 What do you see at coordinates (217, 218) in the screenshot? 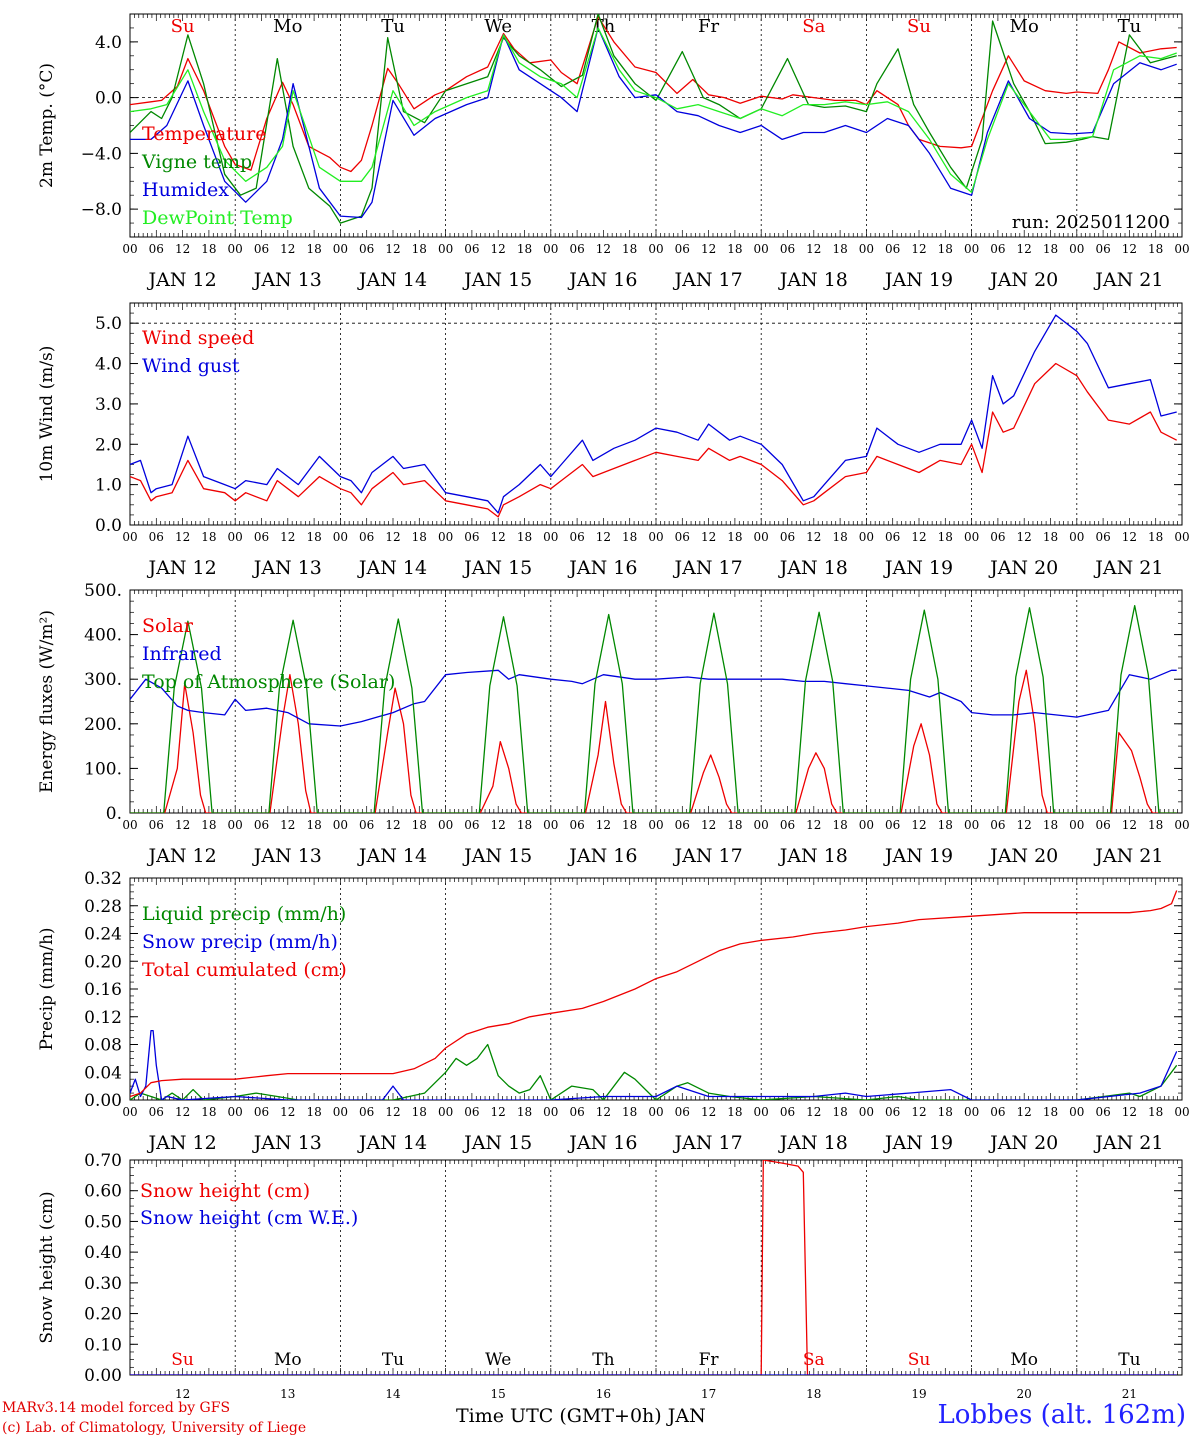
I see `legend-entry: DewPoint Temp` at bounding box center [217, 218].